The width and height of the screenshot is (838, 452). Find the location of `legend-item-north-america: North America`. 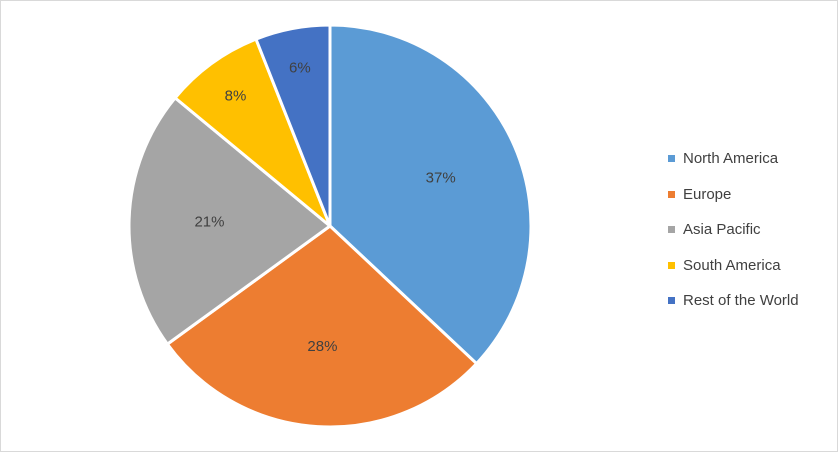

legend-item-north-america: North America is located at coordinates (750, 159).